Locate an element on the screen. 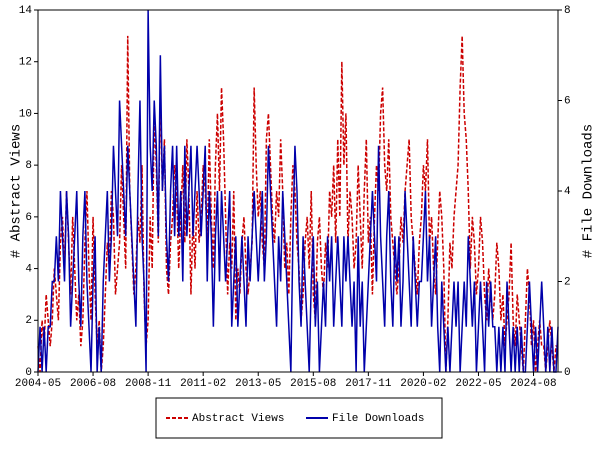  legend-label: File Downloads is located at coordinates (378, 419).